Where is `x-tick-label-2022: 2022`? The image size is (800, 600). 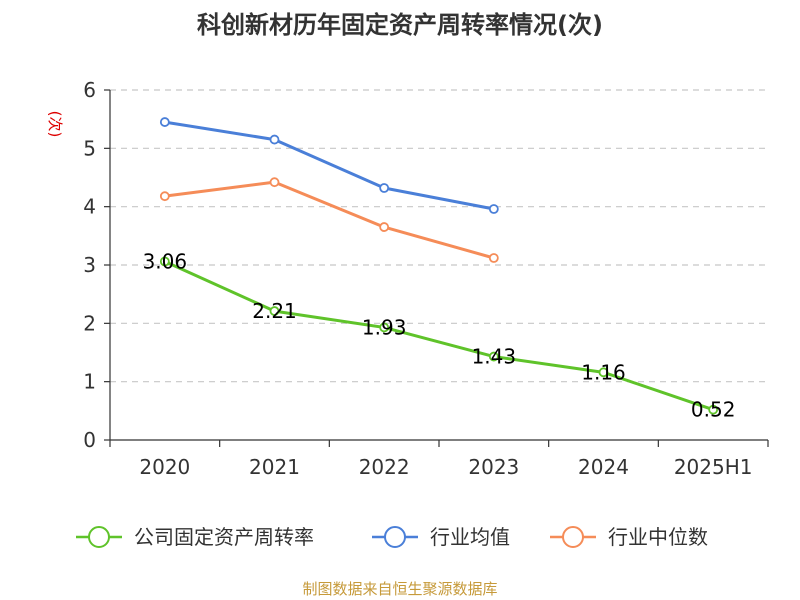 x-tick-label-2022: 2022 is located at coordinates (384, 467).